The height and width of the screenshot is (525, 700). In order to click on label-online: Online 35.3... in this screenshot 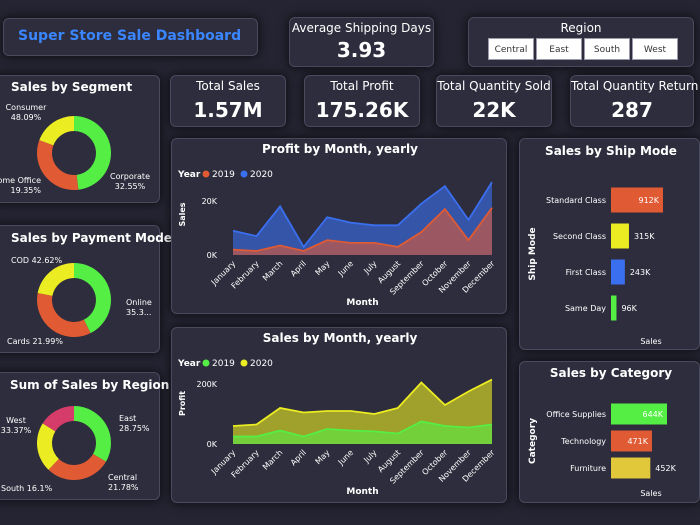, I will do `click(139, 307)`.